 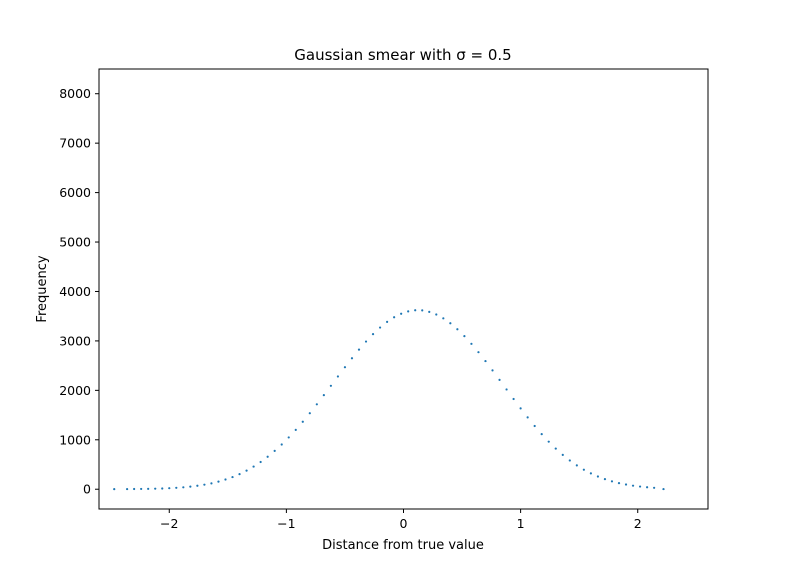 I want to click on y-tick-label: 2000, so click(x=75, y=390).